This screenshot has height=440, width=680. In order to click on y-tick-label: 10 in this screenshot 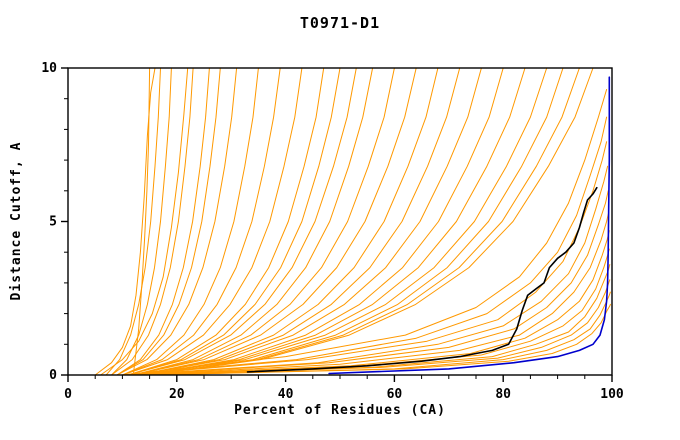, I will do `click(49, 68)`.